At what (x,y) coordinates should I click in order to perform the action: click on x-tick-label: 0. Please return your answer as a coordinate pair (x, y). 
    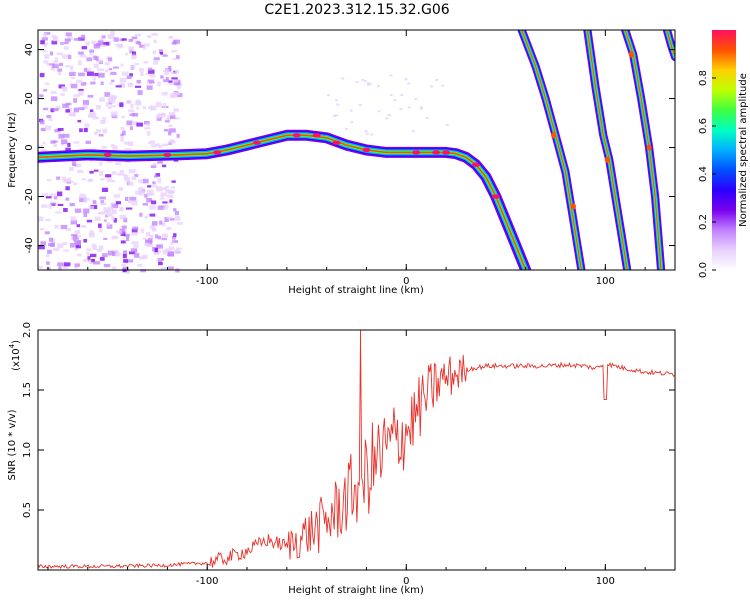
    Looking at the image, I should click on (406, 281).